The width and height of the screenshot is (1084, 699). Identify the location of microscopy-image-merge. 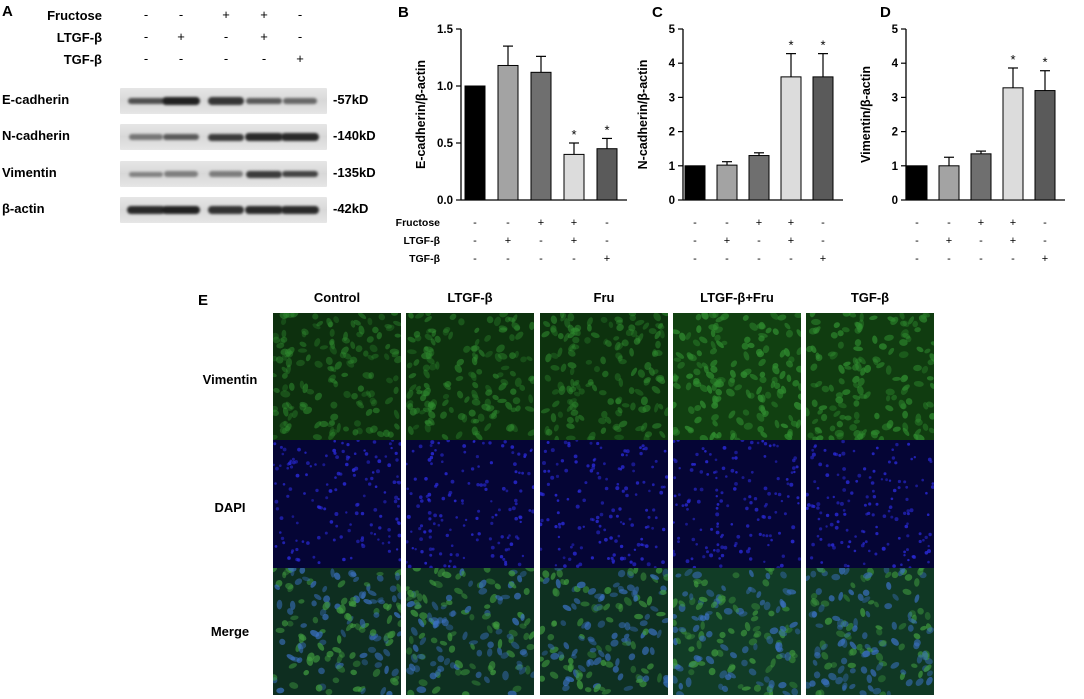
(737, 631).